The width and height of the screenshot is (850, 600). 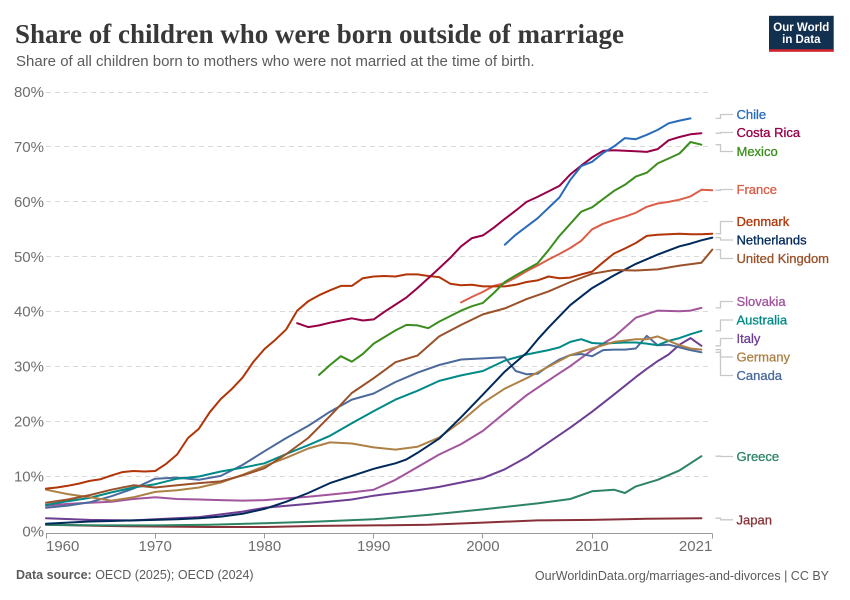 I want to click on svg-text: 0%, so click(x=33, y=531).